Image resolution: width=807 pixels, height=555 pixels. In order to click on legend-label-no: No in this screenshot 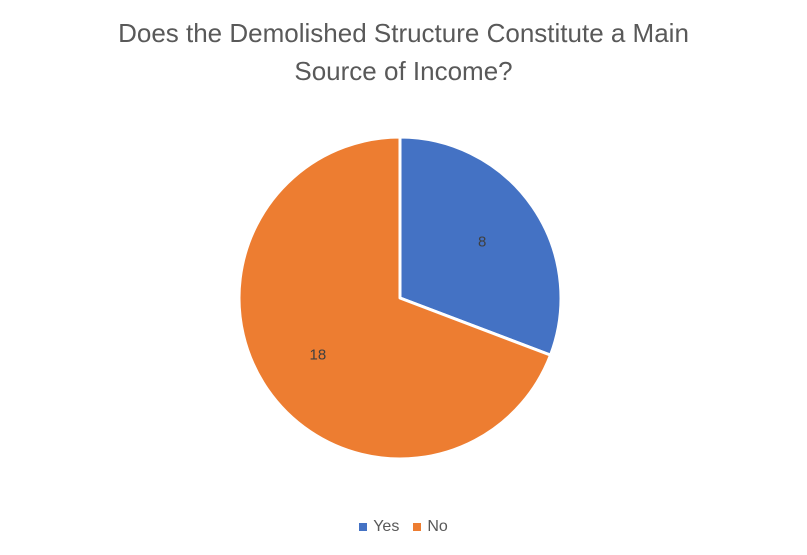, I will do `click(437, 526)`.